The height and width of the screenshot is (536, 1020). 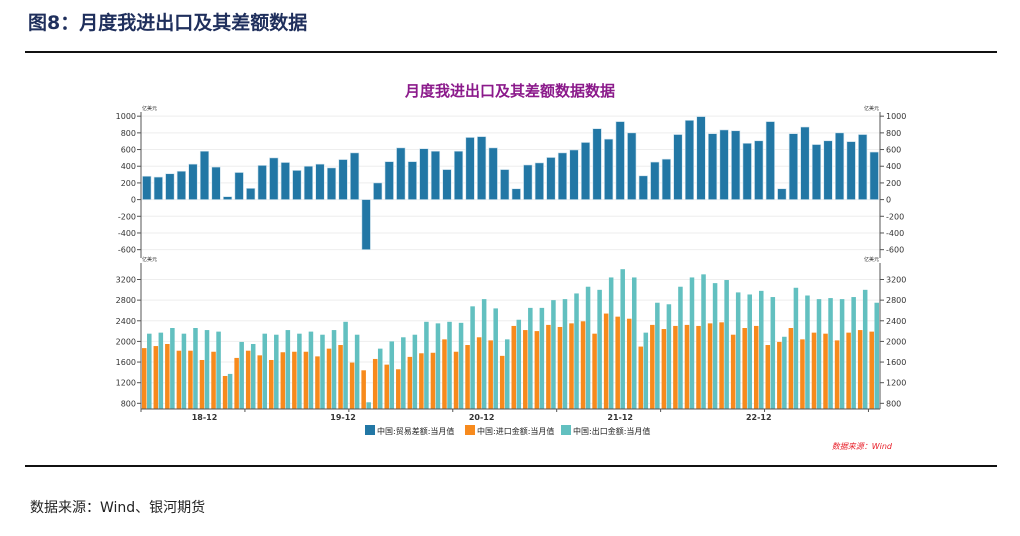 I want to click on y-tick-label-right: 1000, so click(x=896, y=116).